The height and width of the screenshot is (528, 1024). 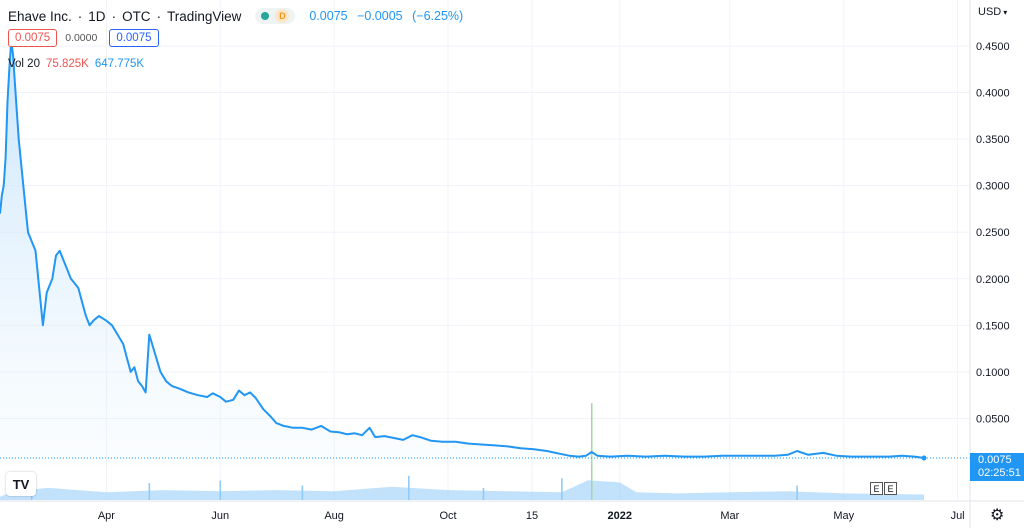 I want to click on tradingview-logo-icon: TV, so click(x=21, y=484).